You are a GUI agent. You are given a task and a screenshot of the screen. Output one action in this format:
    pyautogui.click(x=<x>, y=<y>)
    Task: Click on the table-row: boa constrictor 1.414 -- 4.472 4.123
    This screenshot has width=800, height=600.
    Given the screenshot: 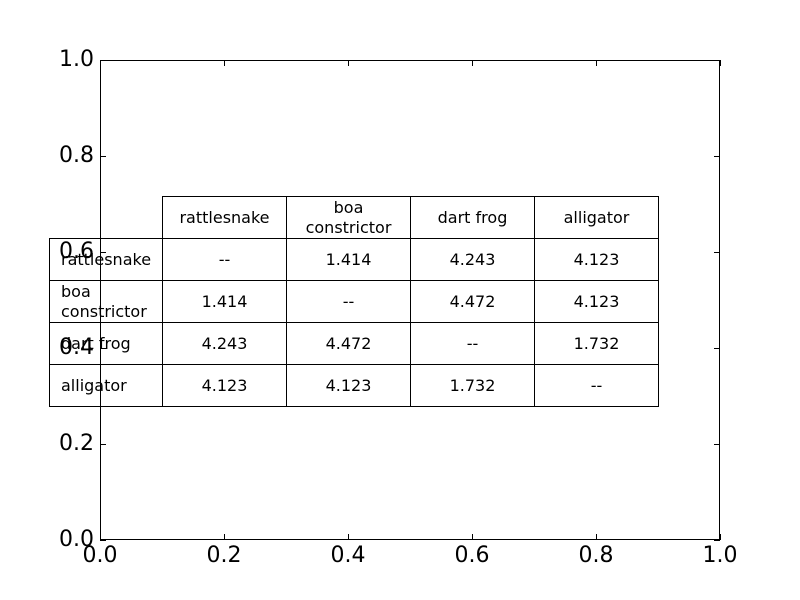 What is the action you would take?
    pyautogui.click(x=354, y=301)
    